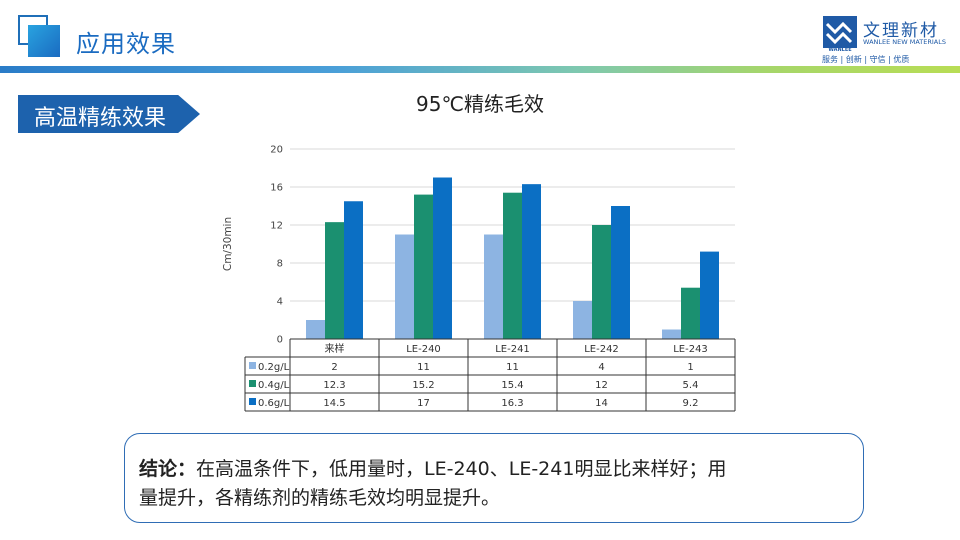 The height and width of the screenshot is (540, 960). What do you see at coordinates (228, 244) in the screenshot?
I see `y-axis-label: Cm/30min` at bounding box center [228, 244].